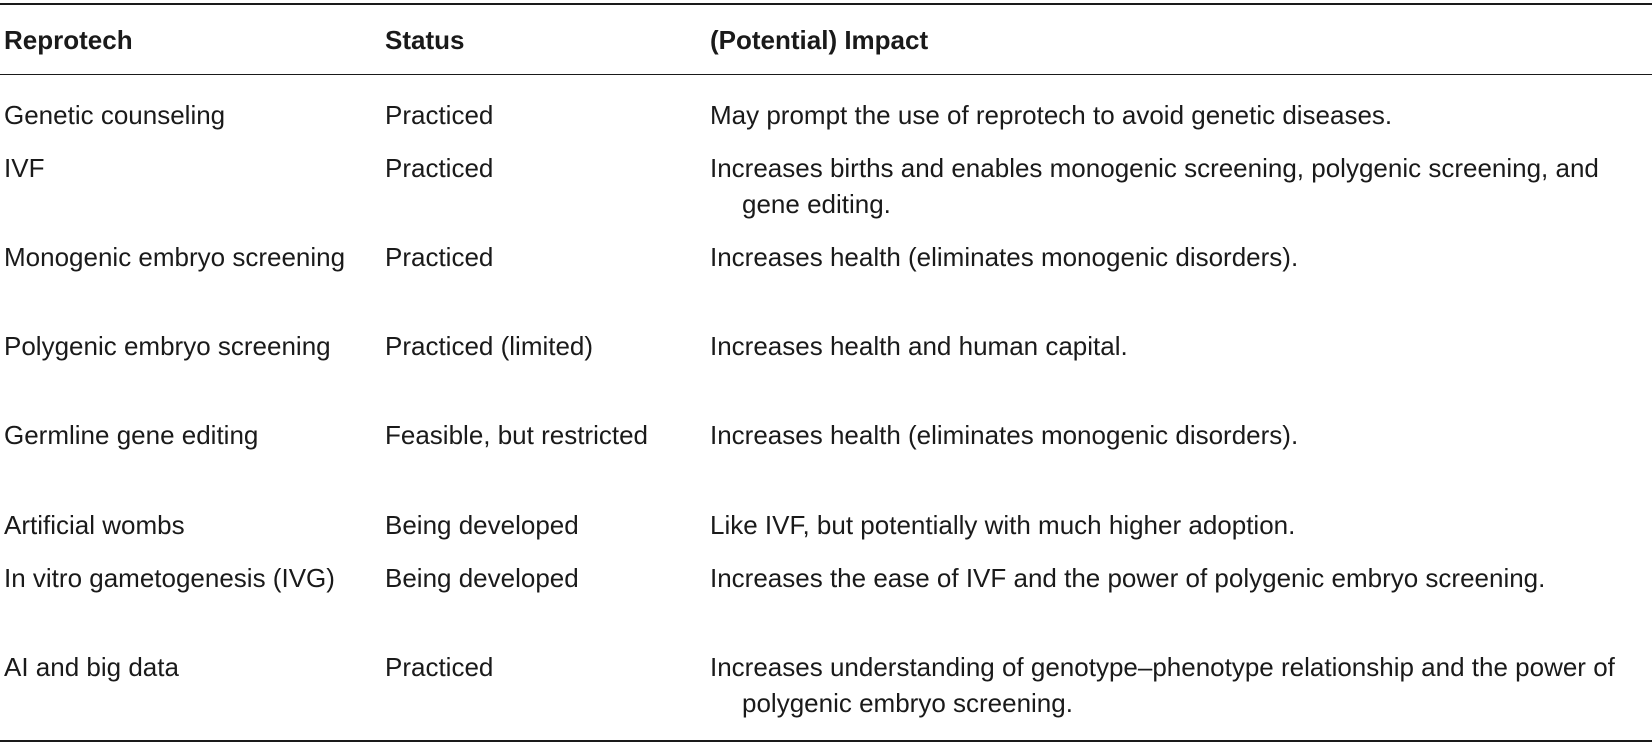 Image resolution: width=1652 pixels, height=745 pixels. I want to click on table-top-rule, so click(826, 4).